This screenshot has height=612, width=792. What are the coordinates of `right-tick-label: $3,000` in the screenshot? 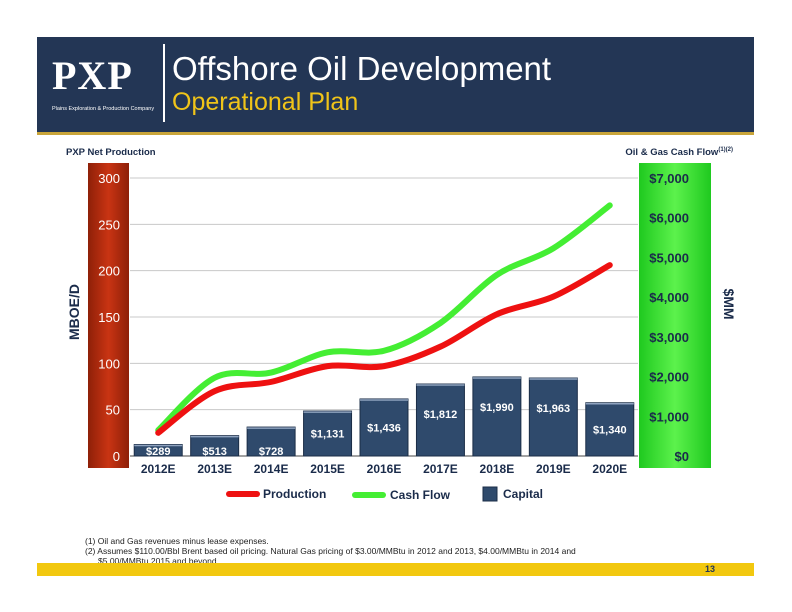 It's located at (669, 337).